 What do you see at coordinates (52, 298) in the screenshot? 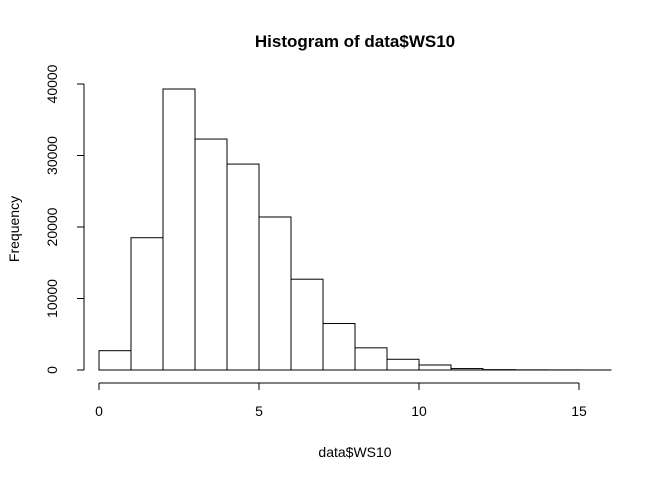
I see `y-tick-label: 10000` at bounding box center [52, 298].